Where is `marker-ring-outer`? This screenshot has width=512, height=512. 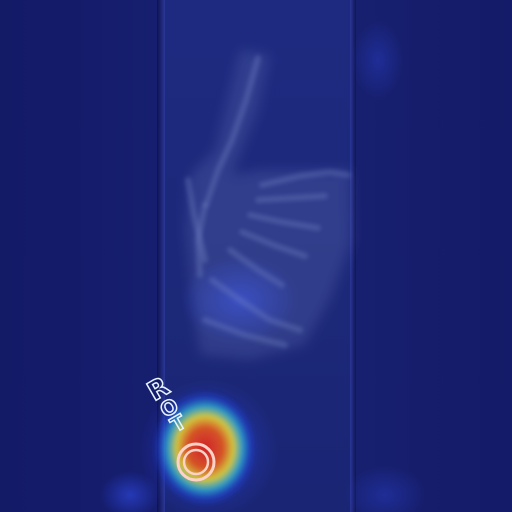
marker-ring-outer is located at coordinates (196, 462).